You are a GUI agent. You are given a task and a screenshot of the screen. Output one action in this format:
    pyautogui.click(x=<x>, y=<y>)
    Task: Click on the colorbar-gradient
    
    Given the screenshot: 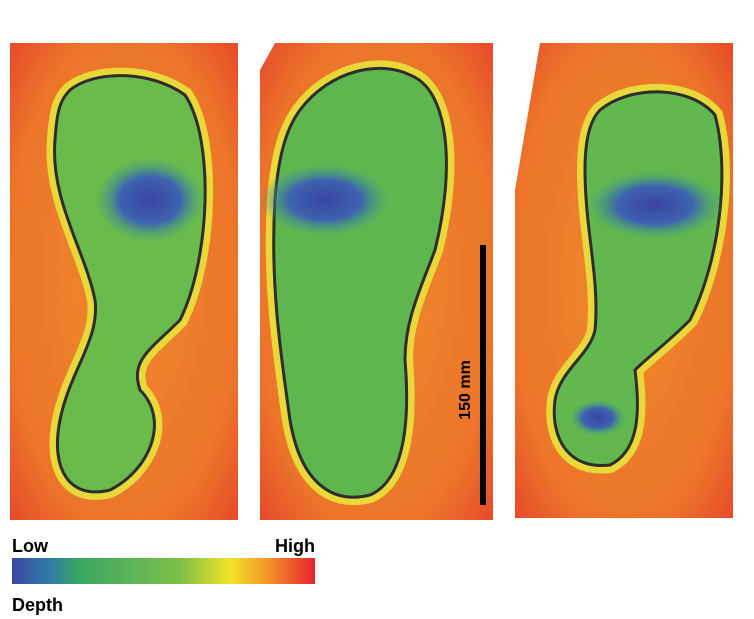 What is the action you would take?
    pyautogui.click(x=163, y=571)
    